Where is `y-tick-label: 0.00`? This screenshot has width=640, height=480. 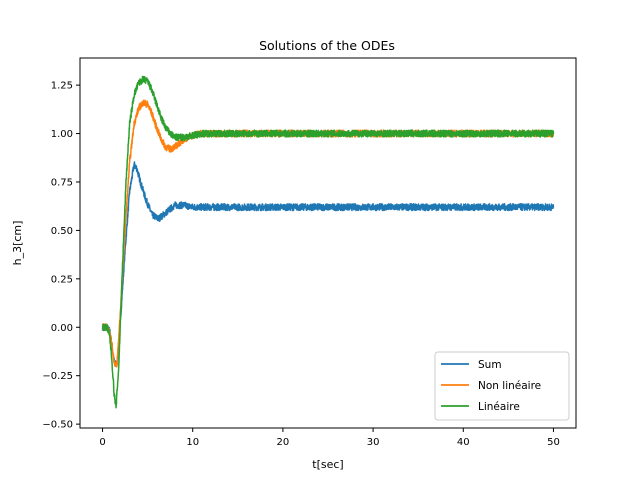 y-tick-label: 0.00 is located at coordinates (62, 328).